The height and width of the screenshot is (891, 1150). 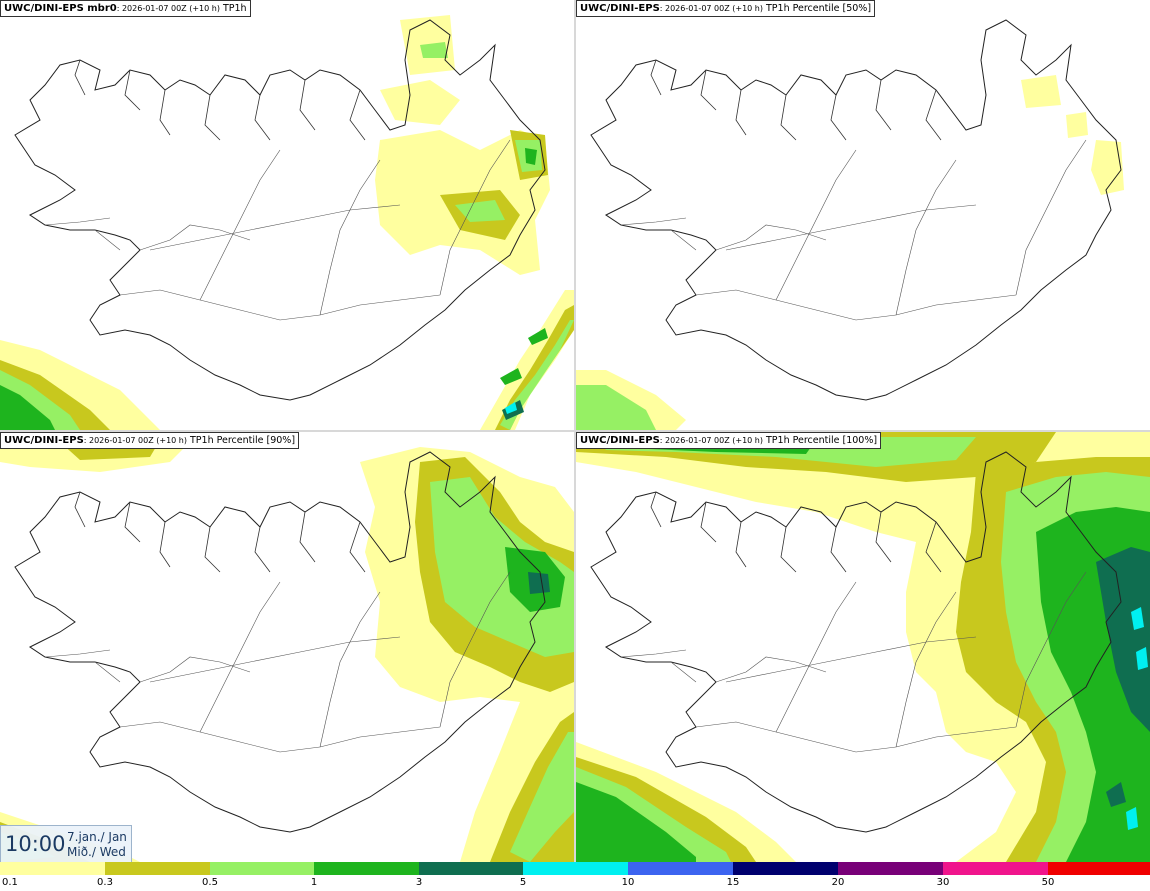 I want to click on color-scale: 0.1 0.3 0.5 1 3 5 10 15 20 30 50, so click(x=575, y=876).